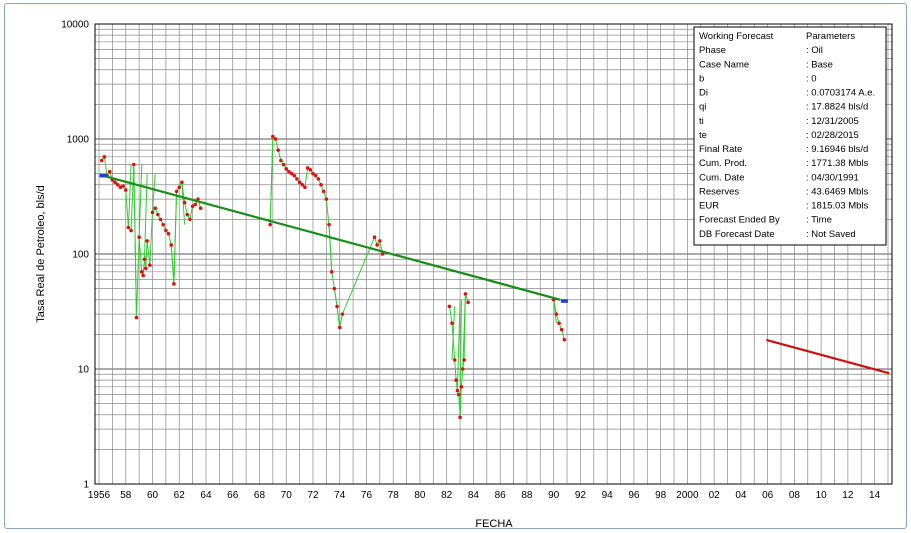 The image size is (911, 533). What do you see at coordinates (527, 495) in the screenshot?
I see `x-tick-label: 88` at bounding box center [527, 495].